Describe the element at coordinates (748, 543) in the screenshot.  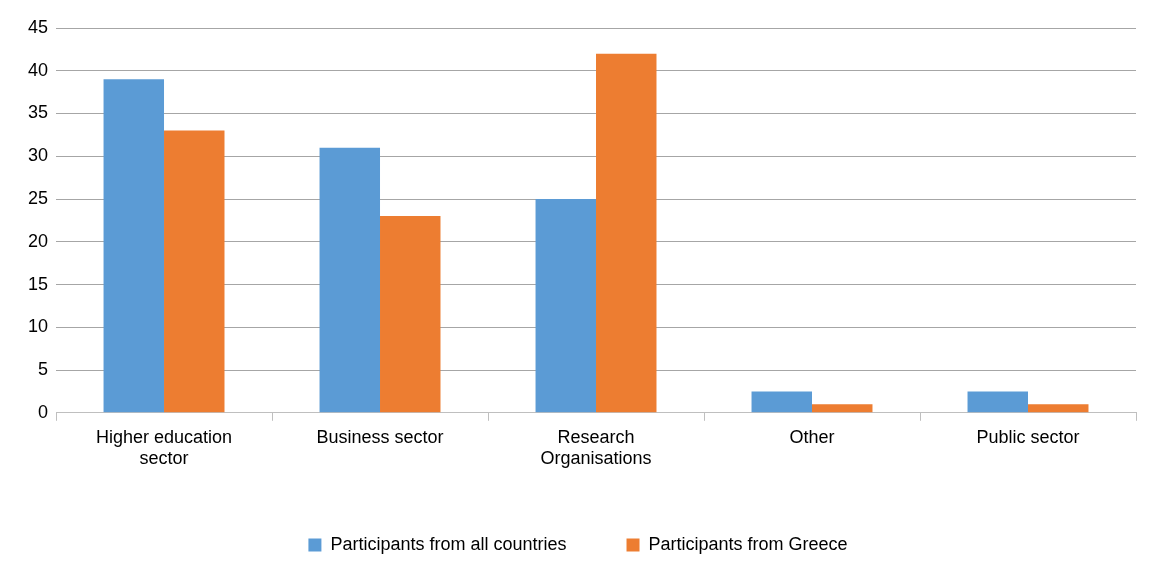
I see `legend-label: Participants from Greece` at that location.